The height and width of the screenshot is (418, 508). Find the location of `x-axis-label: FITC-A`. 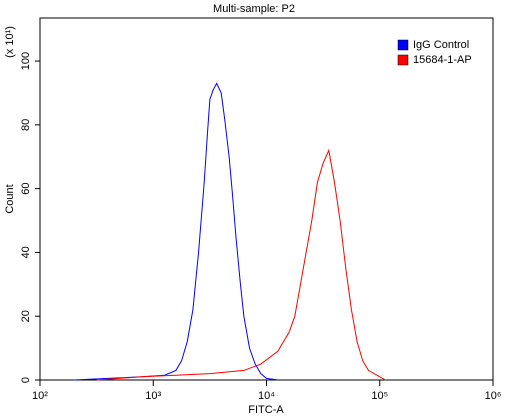

x-axis-label: FITC-A is located at coordinates (266, 410).